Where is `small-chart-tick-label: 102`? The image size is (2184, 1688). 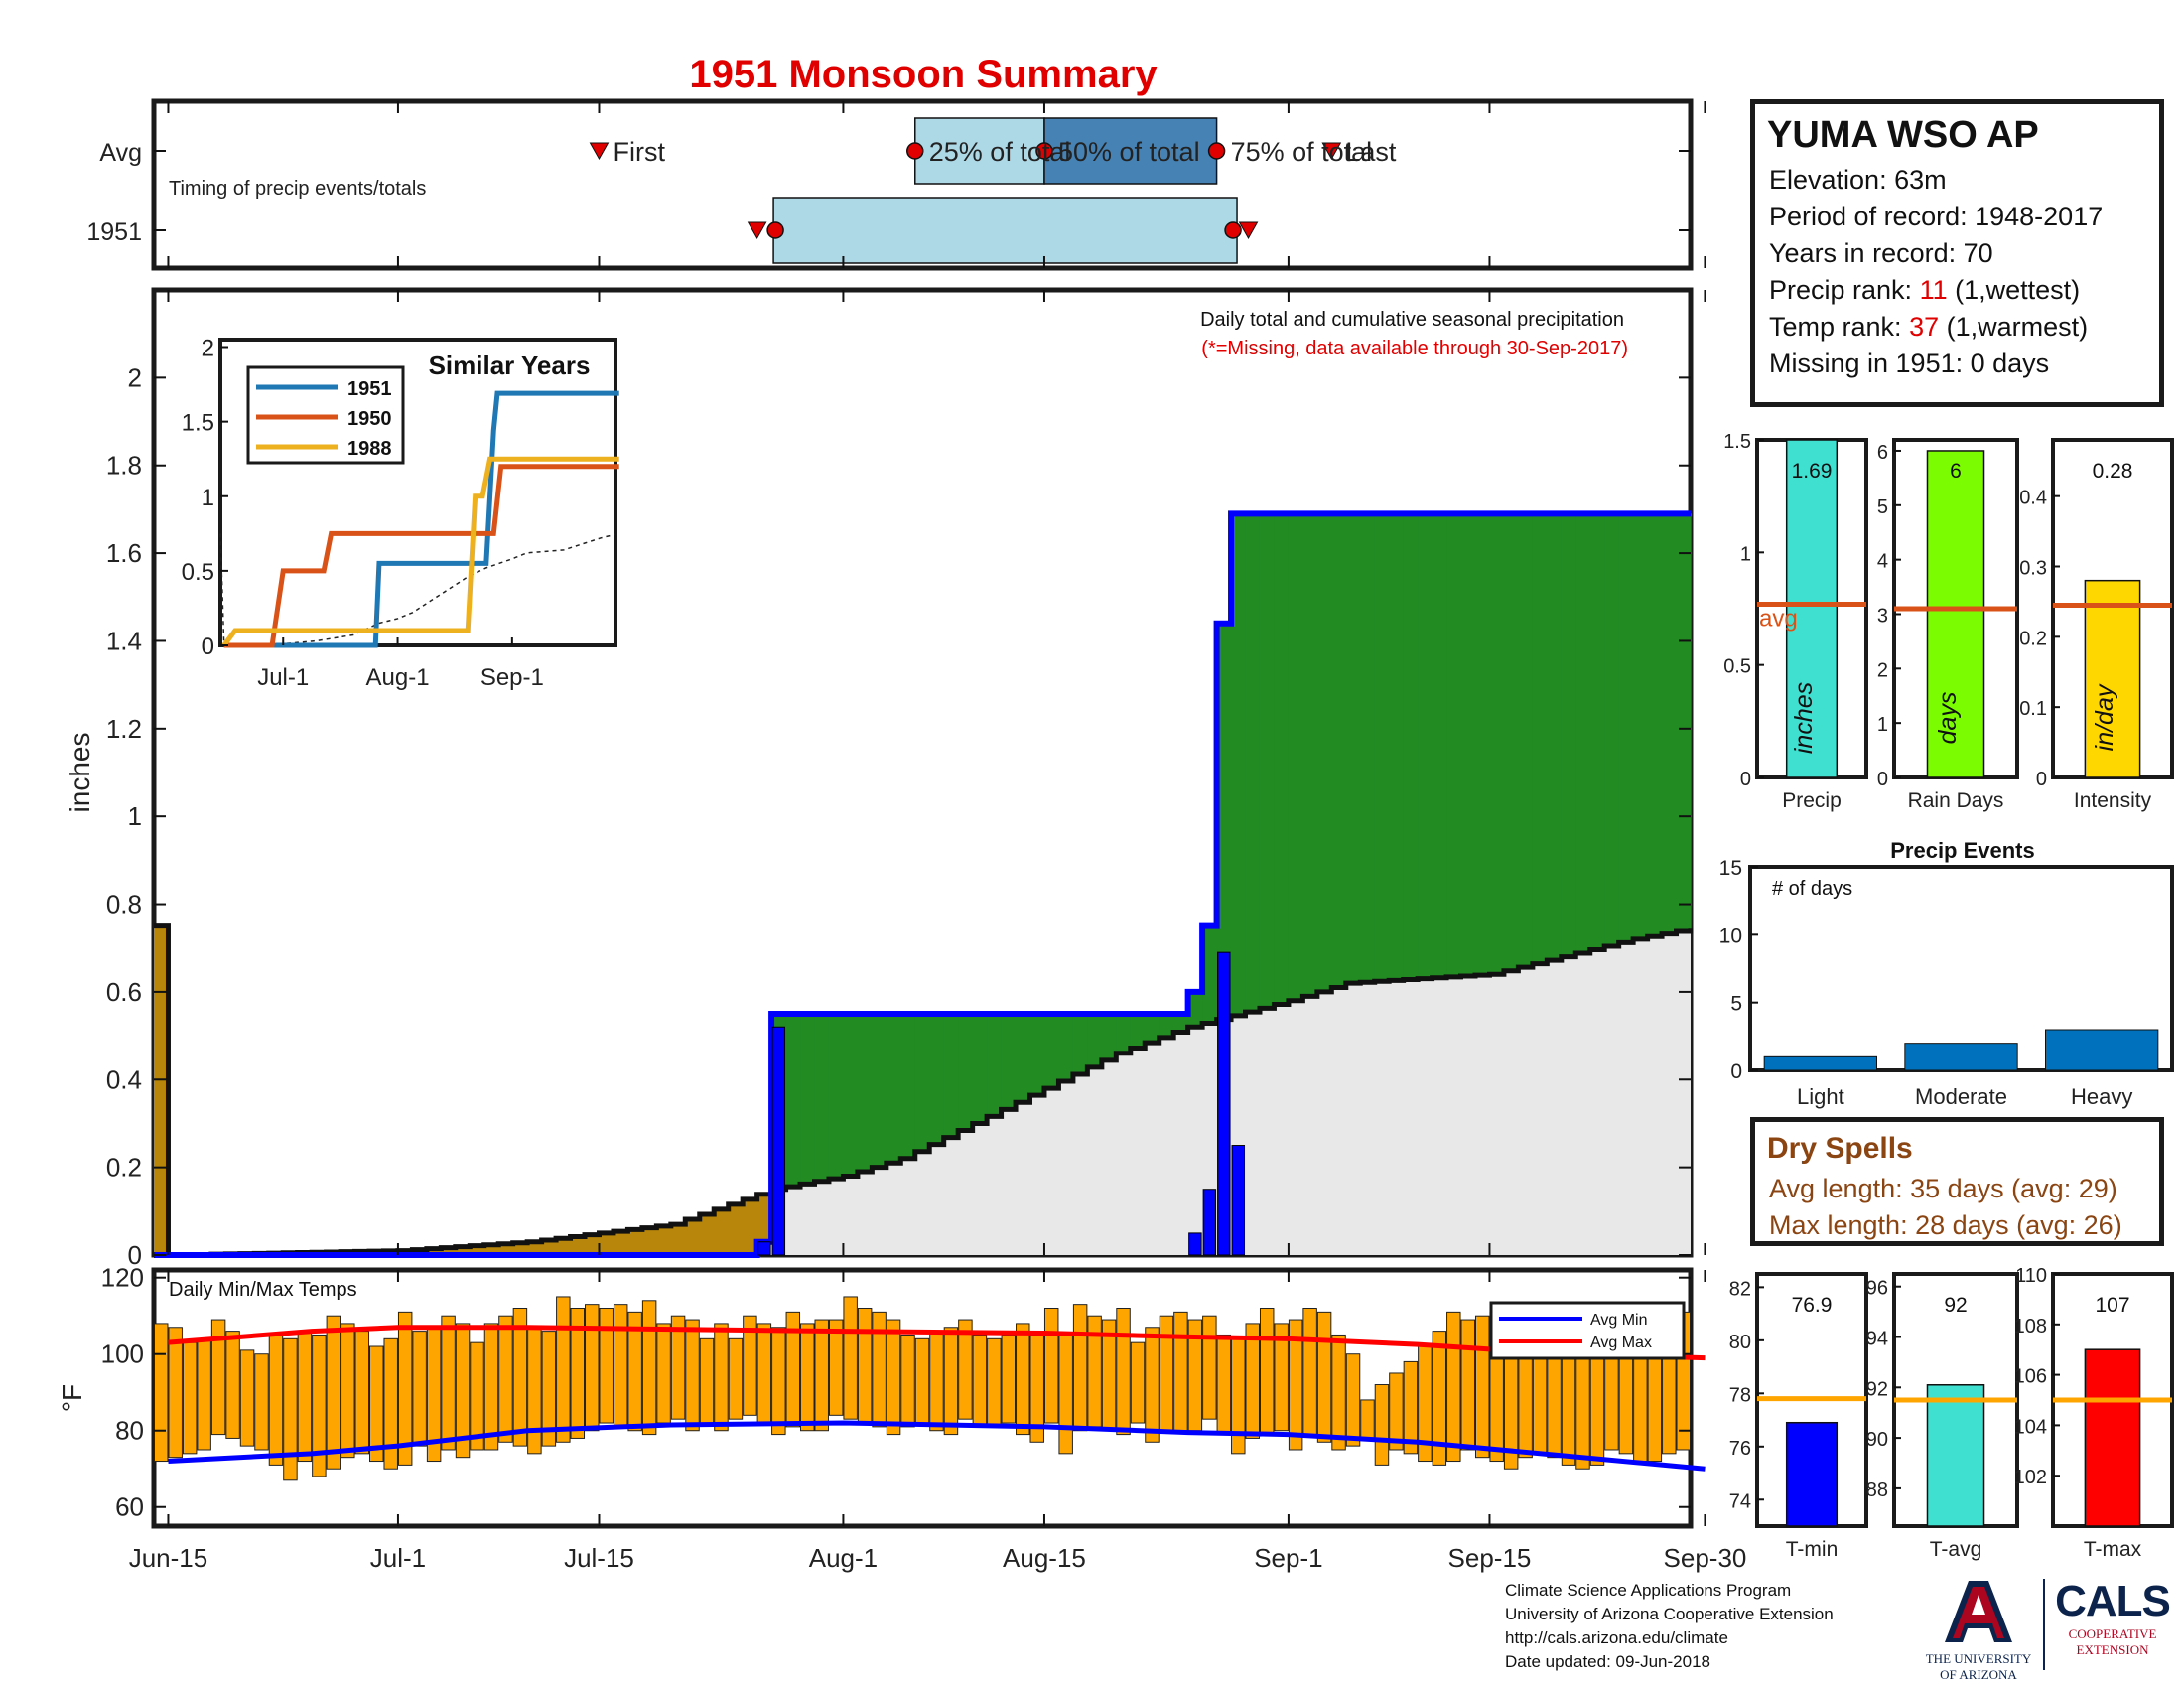 small-chart-tick-label: 102 is located at coordinates (2030, 1477).